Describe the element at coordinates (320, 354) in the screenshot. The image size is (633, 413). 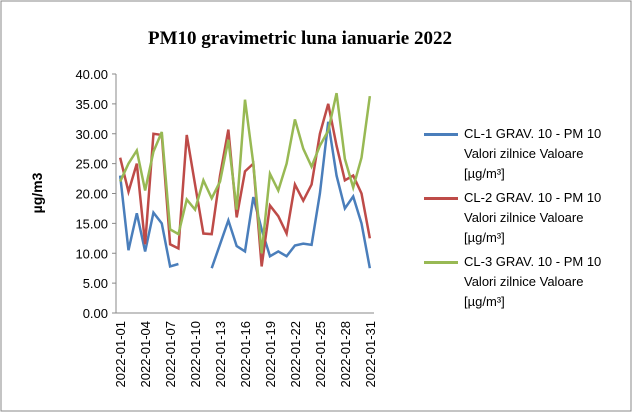
I see `x-tick-label: 2022-01-25` at that location.